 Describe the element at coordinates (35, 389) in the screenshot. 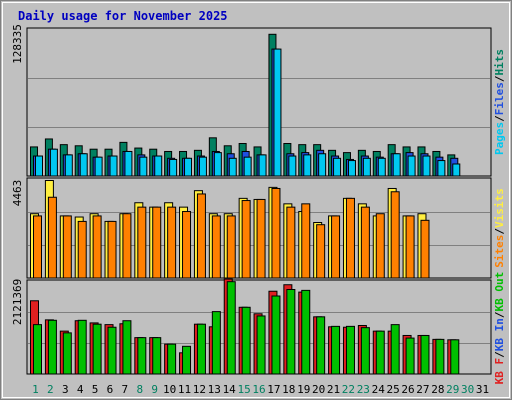

I see `x-label-day: 1` at that location.